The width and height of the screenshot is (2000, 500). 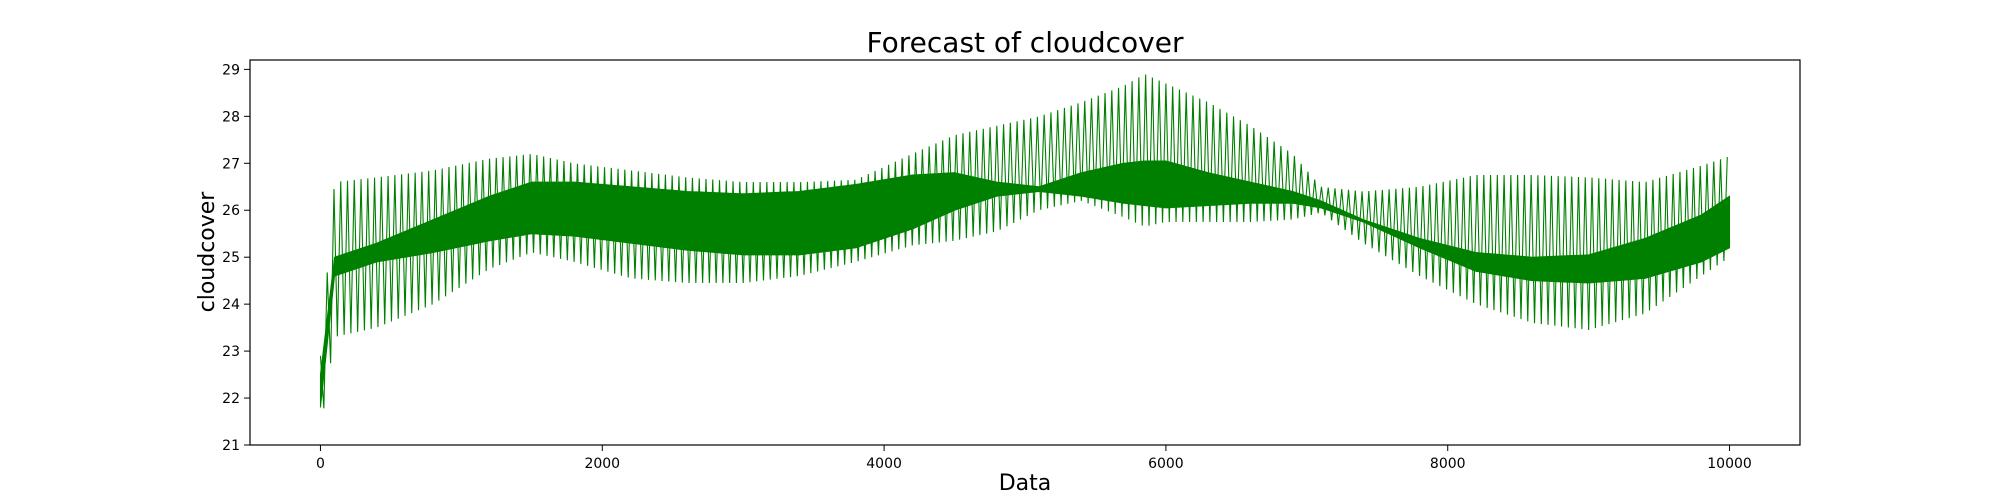 What do you see at coordinates (1025, 483) in the screenshot?
I see `x-axis-label: Data` at bounding box center [1025, 483].